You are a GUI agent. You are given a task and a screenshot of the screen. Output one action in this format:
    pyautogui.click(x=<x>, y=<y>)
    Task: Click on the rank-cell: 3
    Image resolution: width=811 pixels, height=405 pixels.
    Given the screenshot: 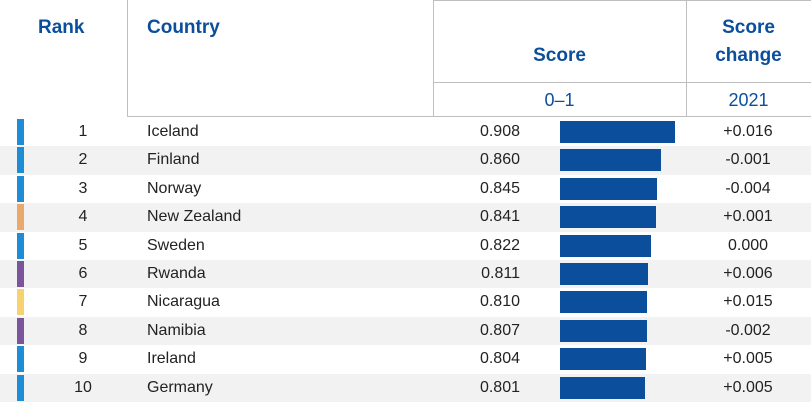 What is the action you would take?
    pyautogui.click(x=83, y=188)
    